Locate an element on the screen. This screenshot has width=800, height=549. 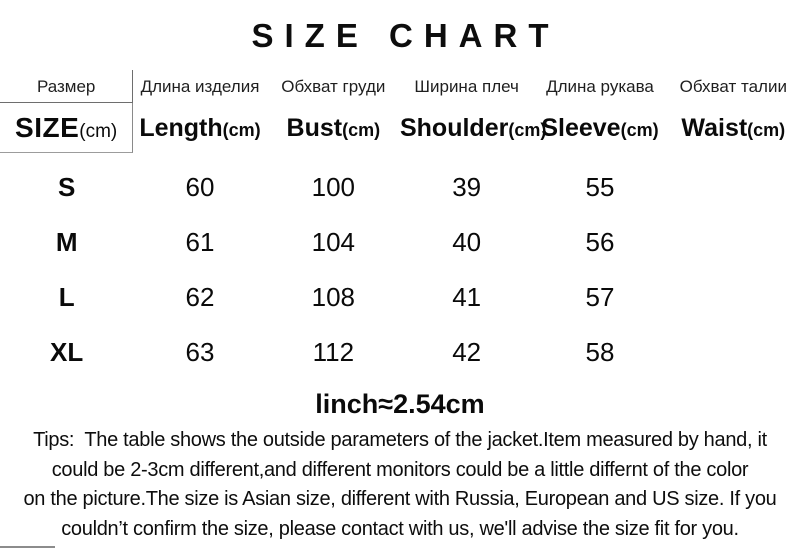
cell-sleeve: 58 is located at coordinates (600, 352).